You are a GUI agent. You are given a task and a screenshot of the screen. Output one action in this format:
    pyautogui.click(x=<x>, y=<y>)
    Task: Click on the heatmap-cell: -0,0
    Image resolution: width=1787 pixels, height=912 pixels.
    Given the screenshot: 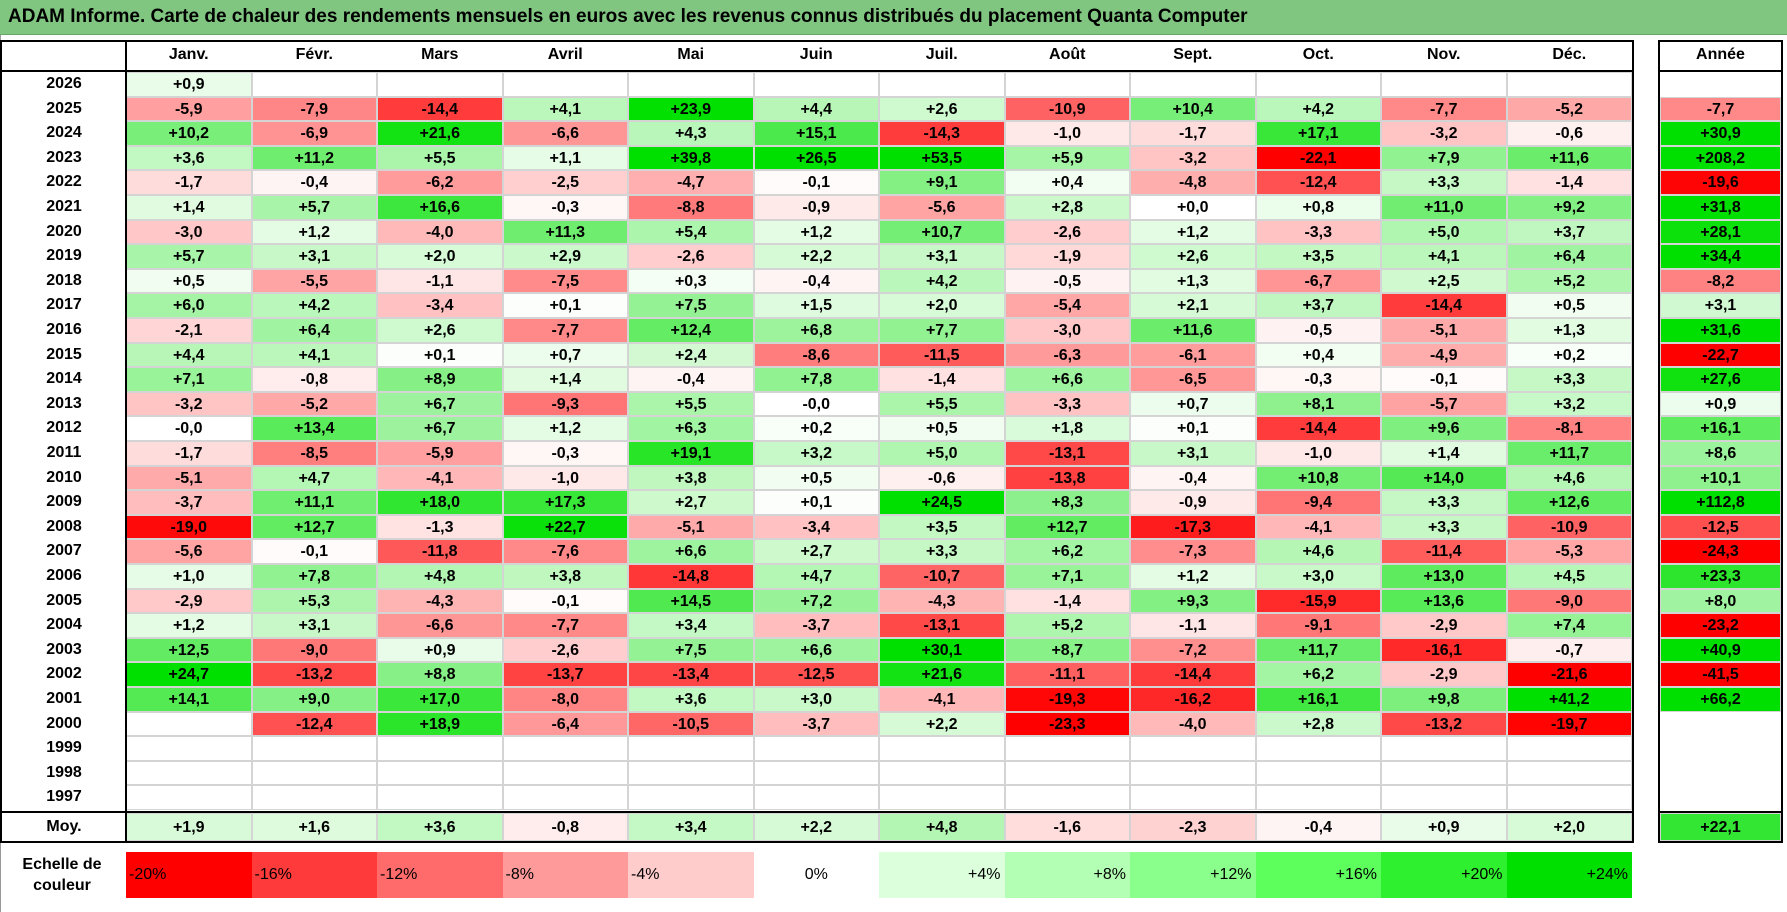 What is the action you would take?
    pyautogui.click(x=189, y=428)
    